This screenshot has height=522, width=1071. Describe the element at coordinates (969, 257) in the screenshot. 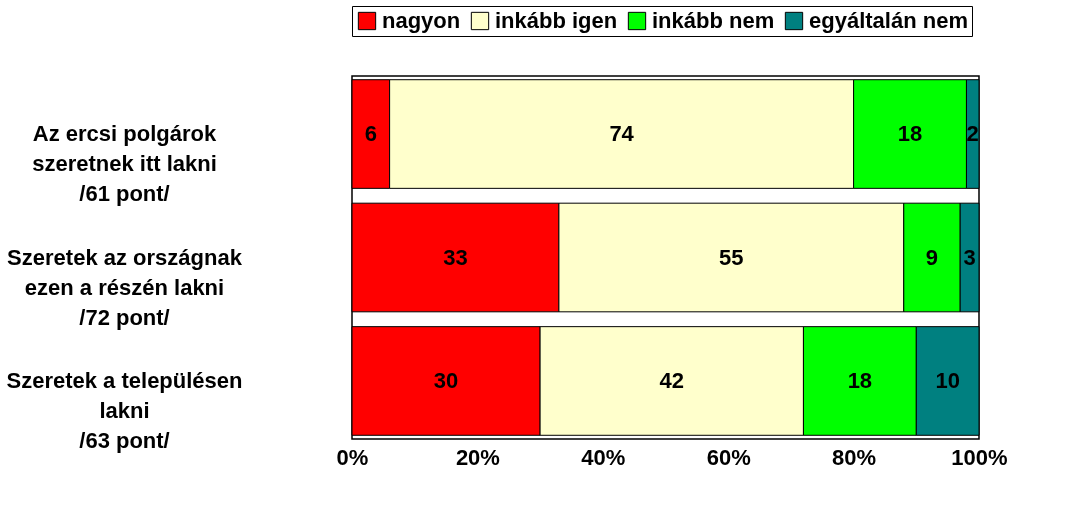

I see `data-label: 3` at that location.